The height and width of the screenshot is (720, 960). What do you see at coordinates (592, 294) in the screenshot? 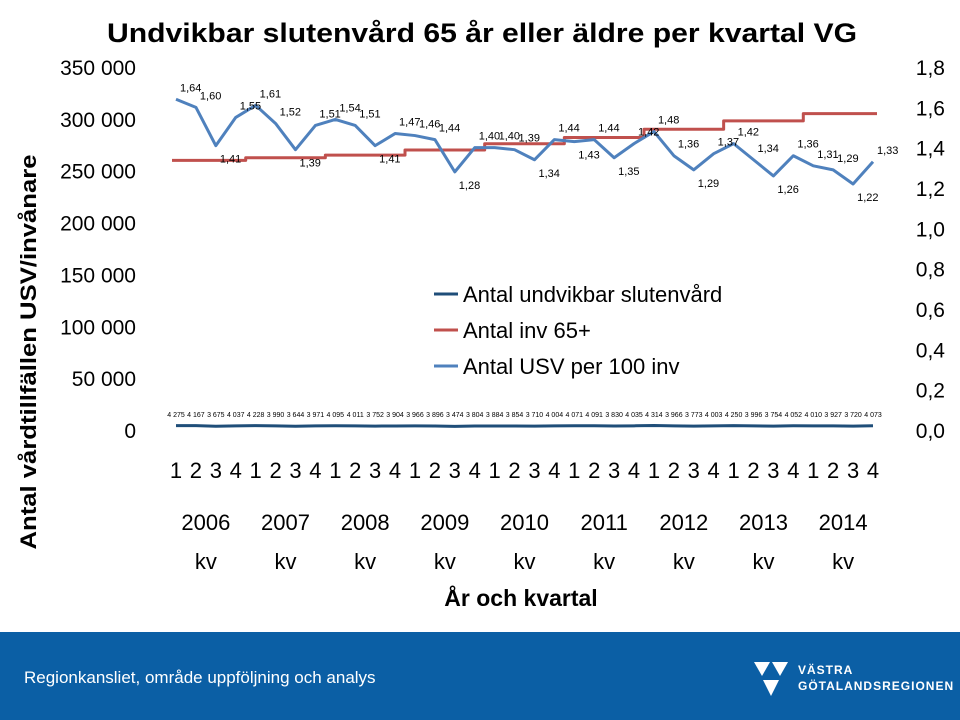
I see `legend-label: Antal undvikbar slutenvård` at bounding box center [592, 294].